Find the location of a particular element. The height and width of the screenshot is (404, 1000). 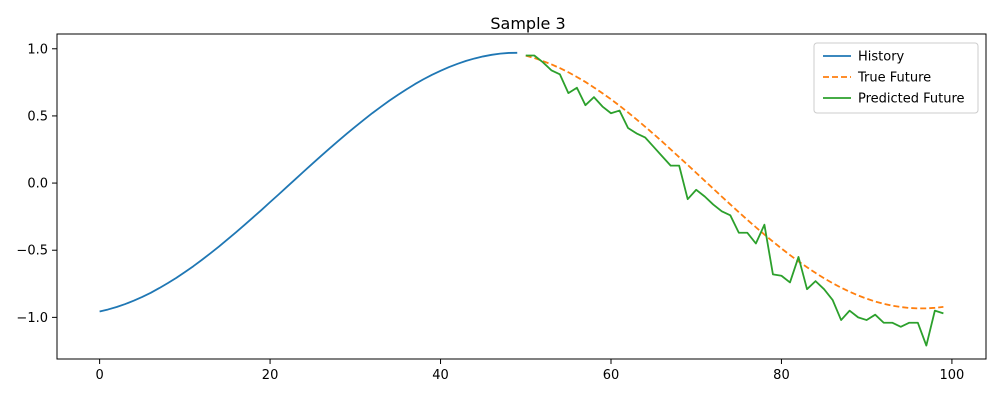

chart-title: Sample 3 is located at coordinates (527, 23).